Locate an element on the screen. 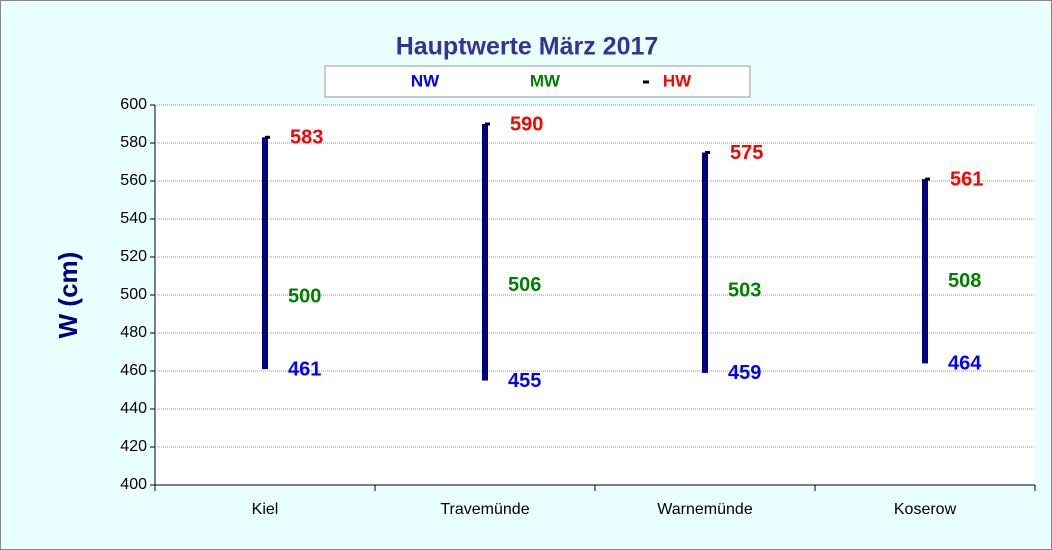 This screenshot has width=1052, height=550. x-tick-label: Kiel is located at coordinates (265, 509).